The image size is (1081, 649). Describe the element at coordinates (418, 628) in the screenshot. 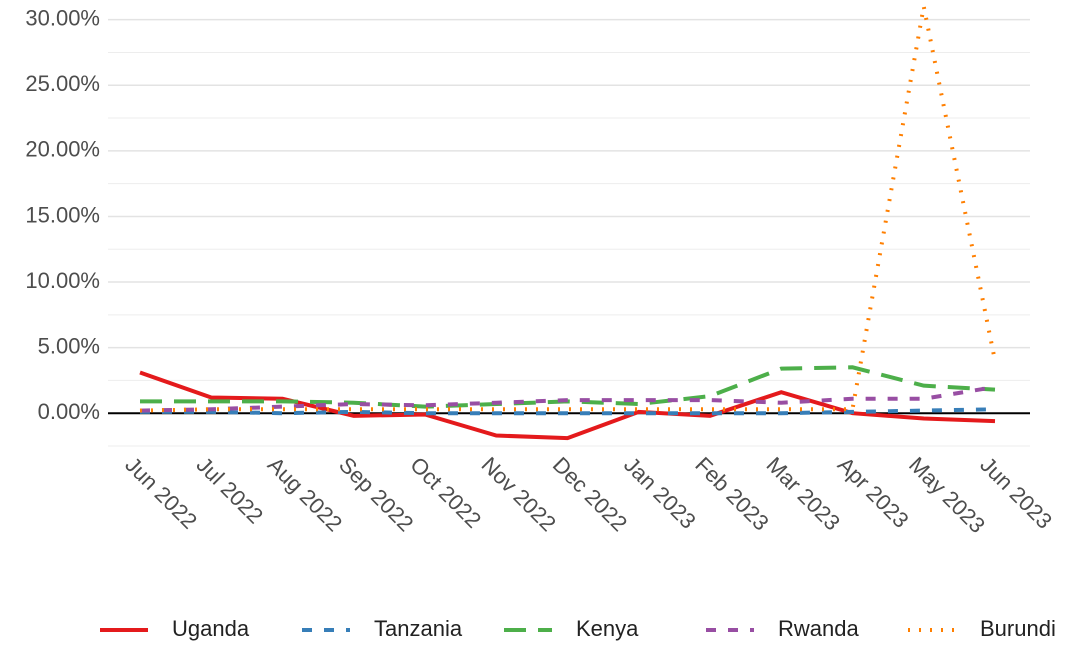

I see `legend-label: Tanzania` at that location.